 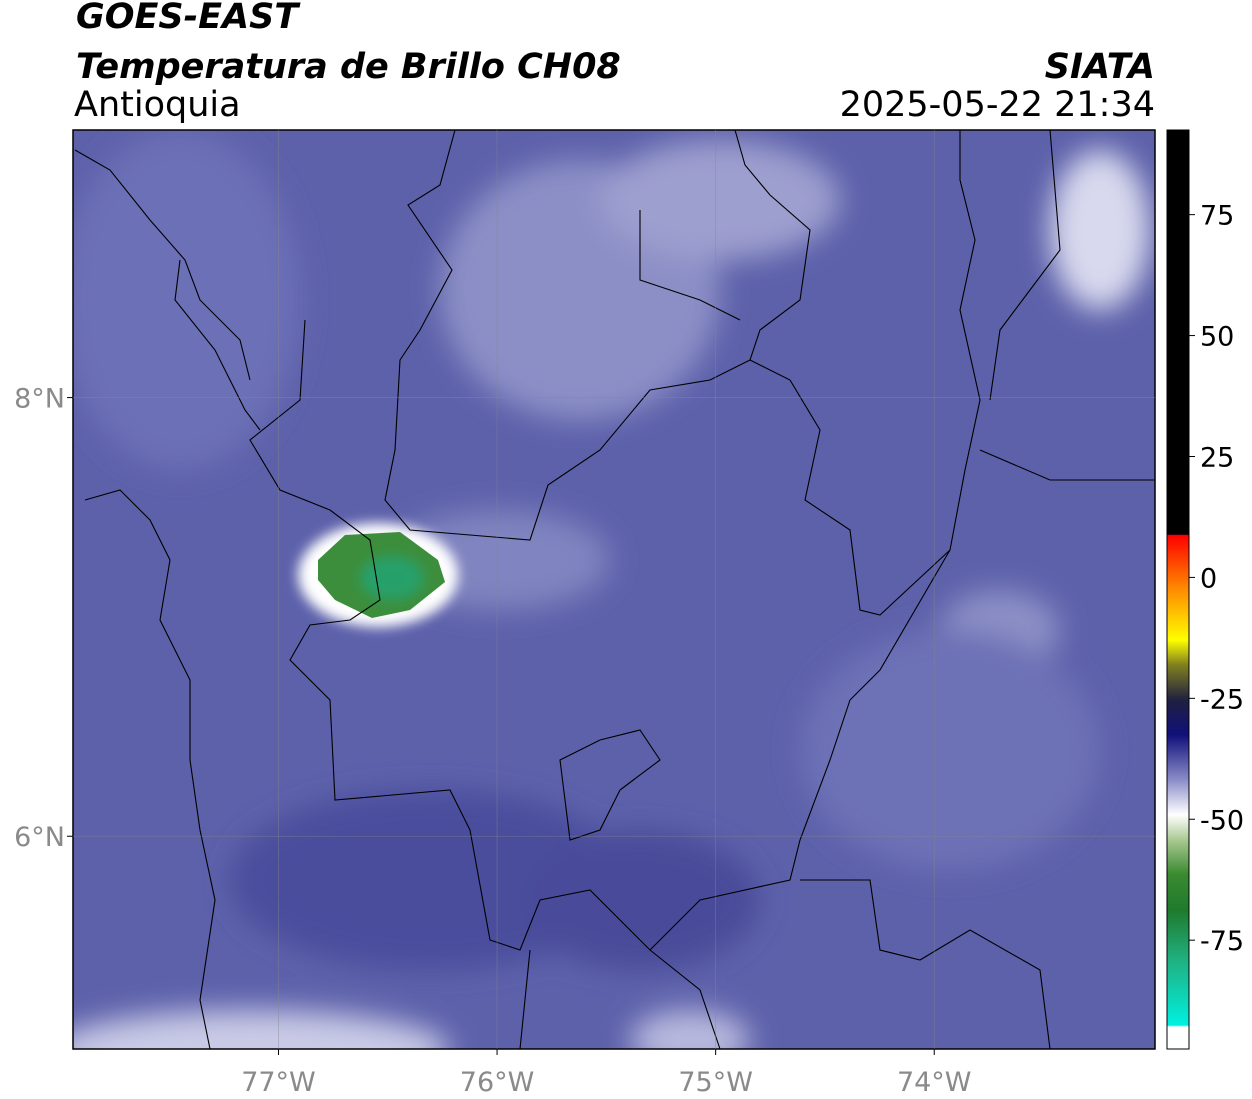 I want to click on lon-tick-label: 77°W, so click(x=278, y=1082).